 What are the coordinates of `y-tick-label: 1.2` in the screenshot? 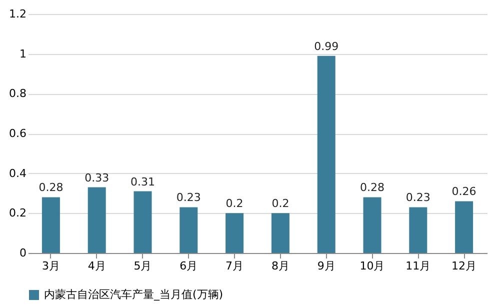 It's located at (17, 14).